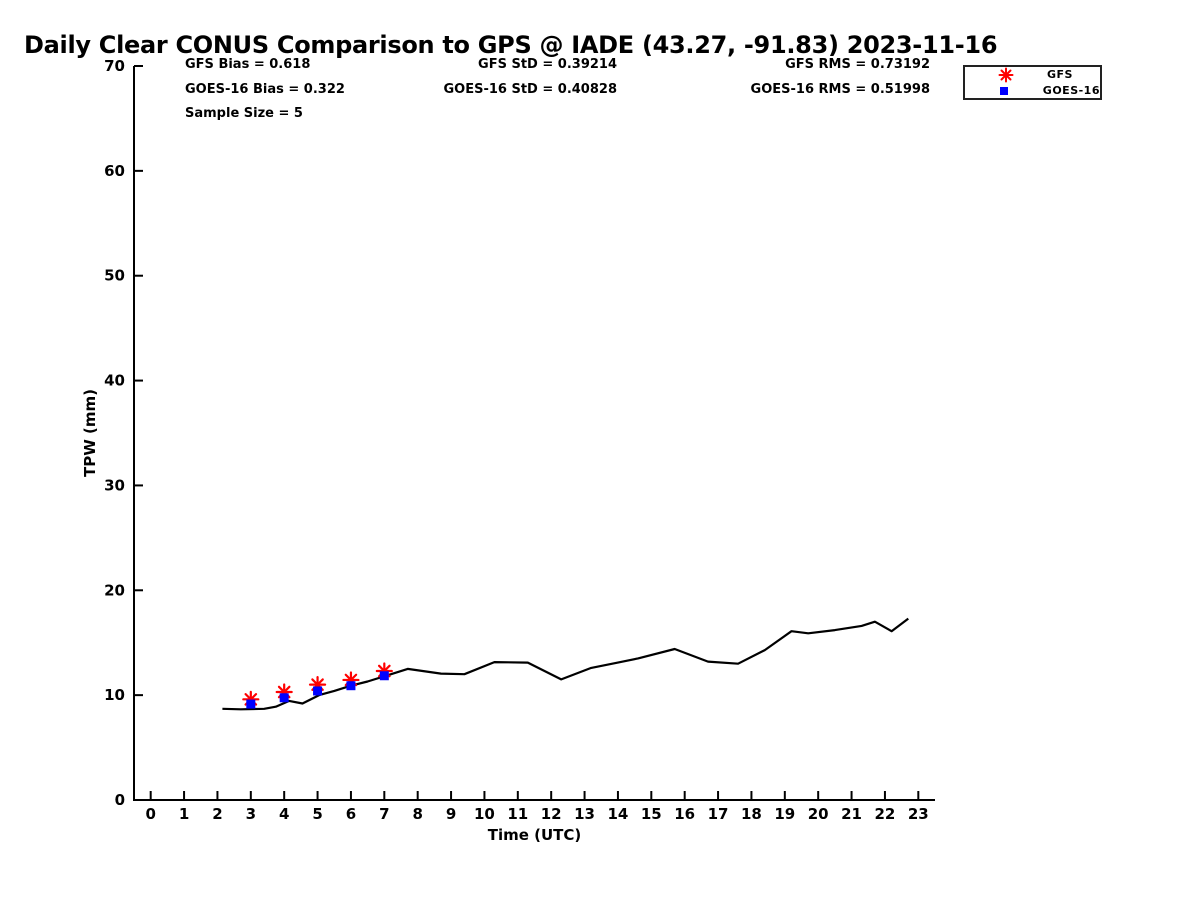  What do you see at coordinates (885, 814) in the screenshot?
I see `x-tick-label: 22` at bounding box center [885, 814].